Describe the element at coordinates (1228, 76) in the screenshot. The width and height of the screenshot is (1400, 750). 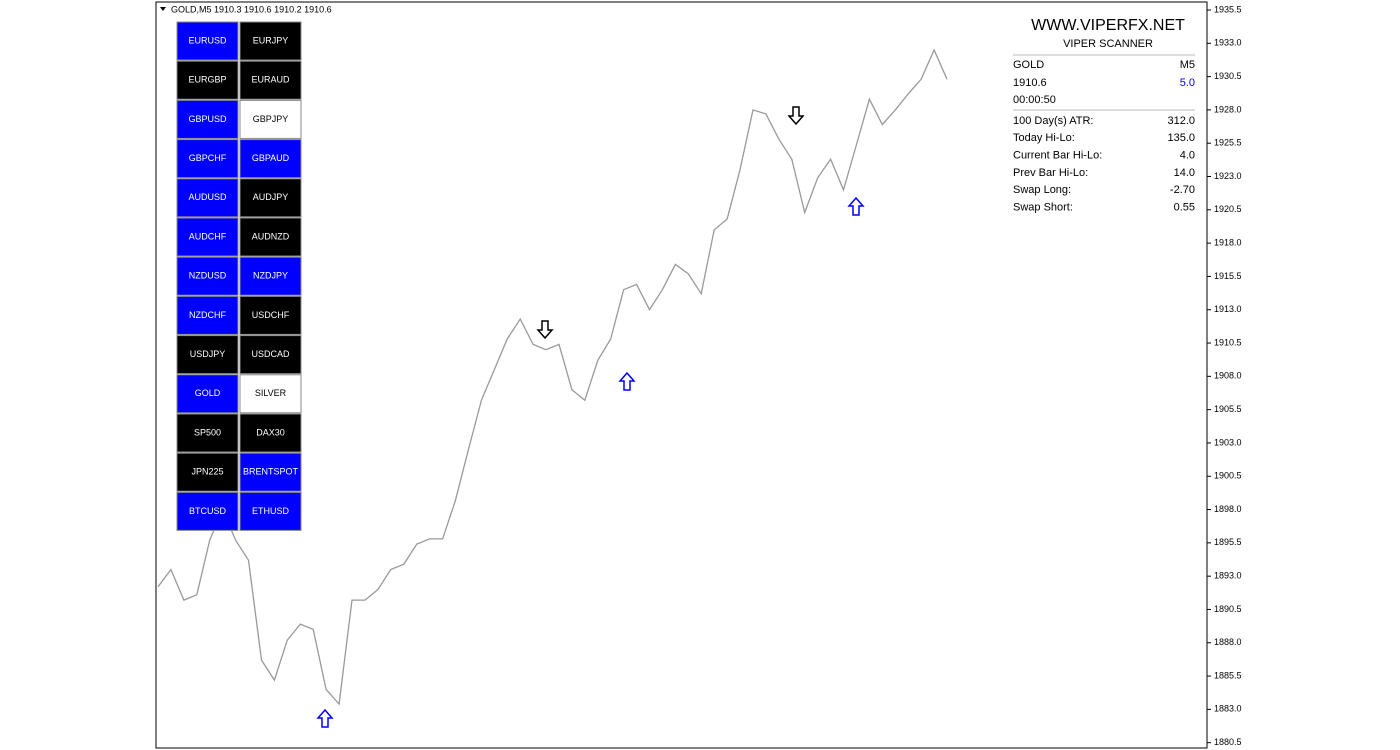
I see `y-tick-label: 1930.5` at that location.